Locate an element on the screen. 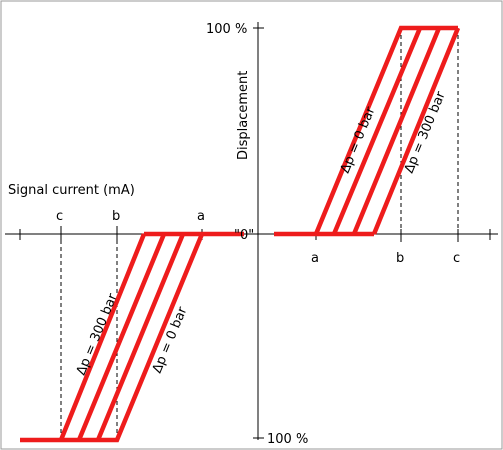  lower-curve-300bar is located at coordinates (102, 337).